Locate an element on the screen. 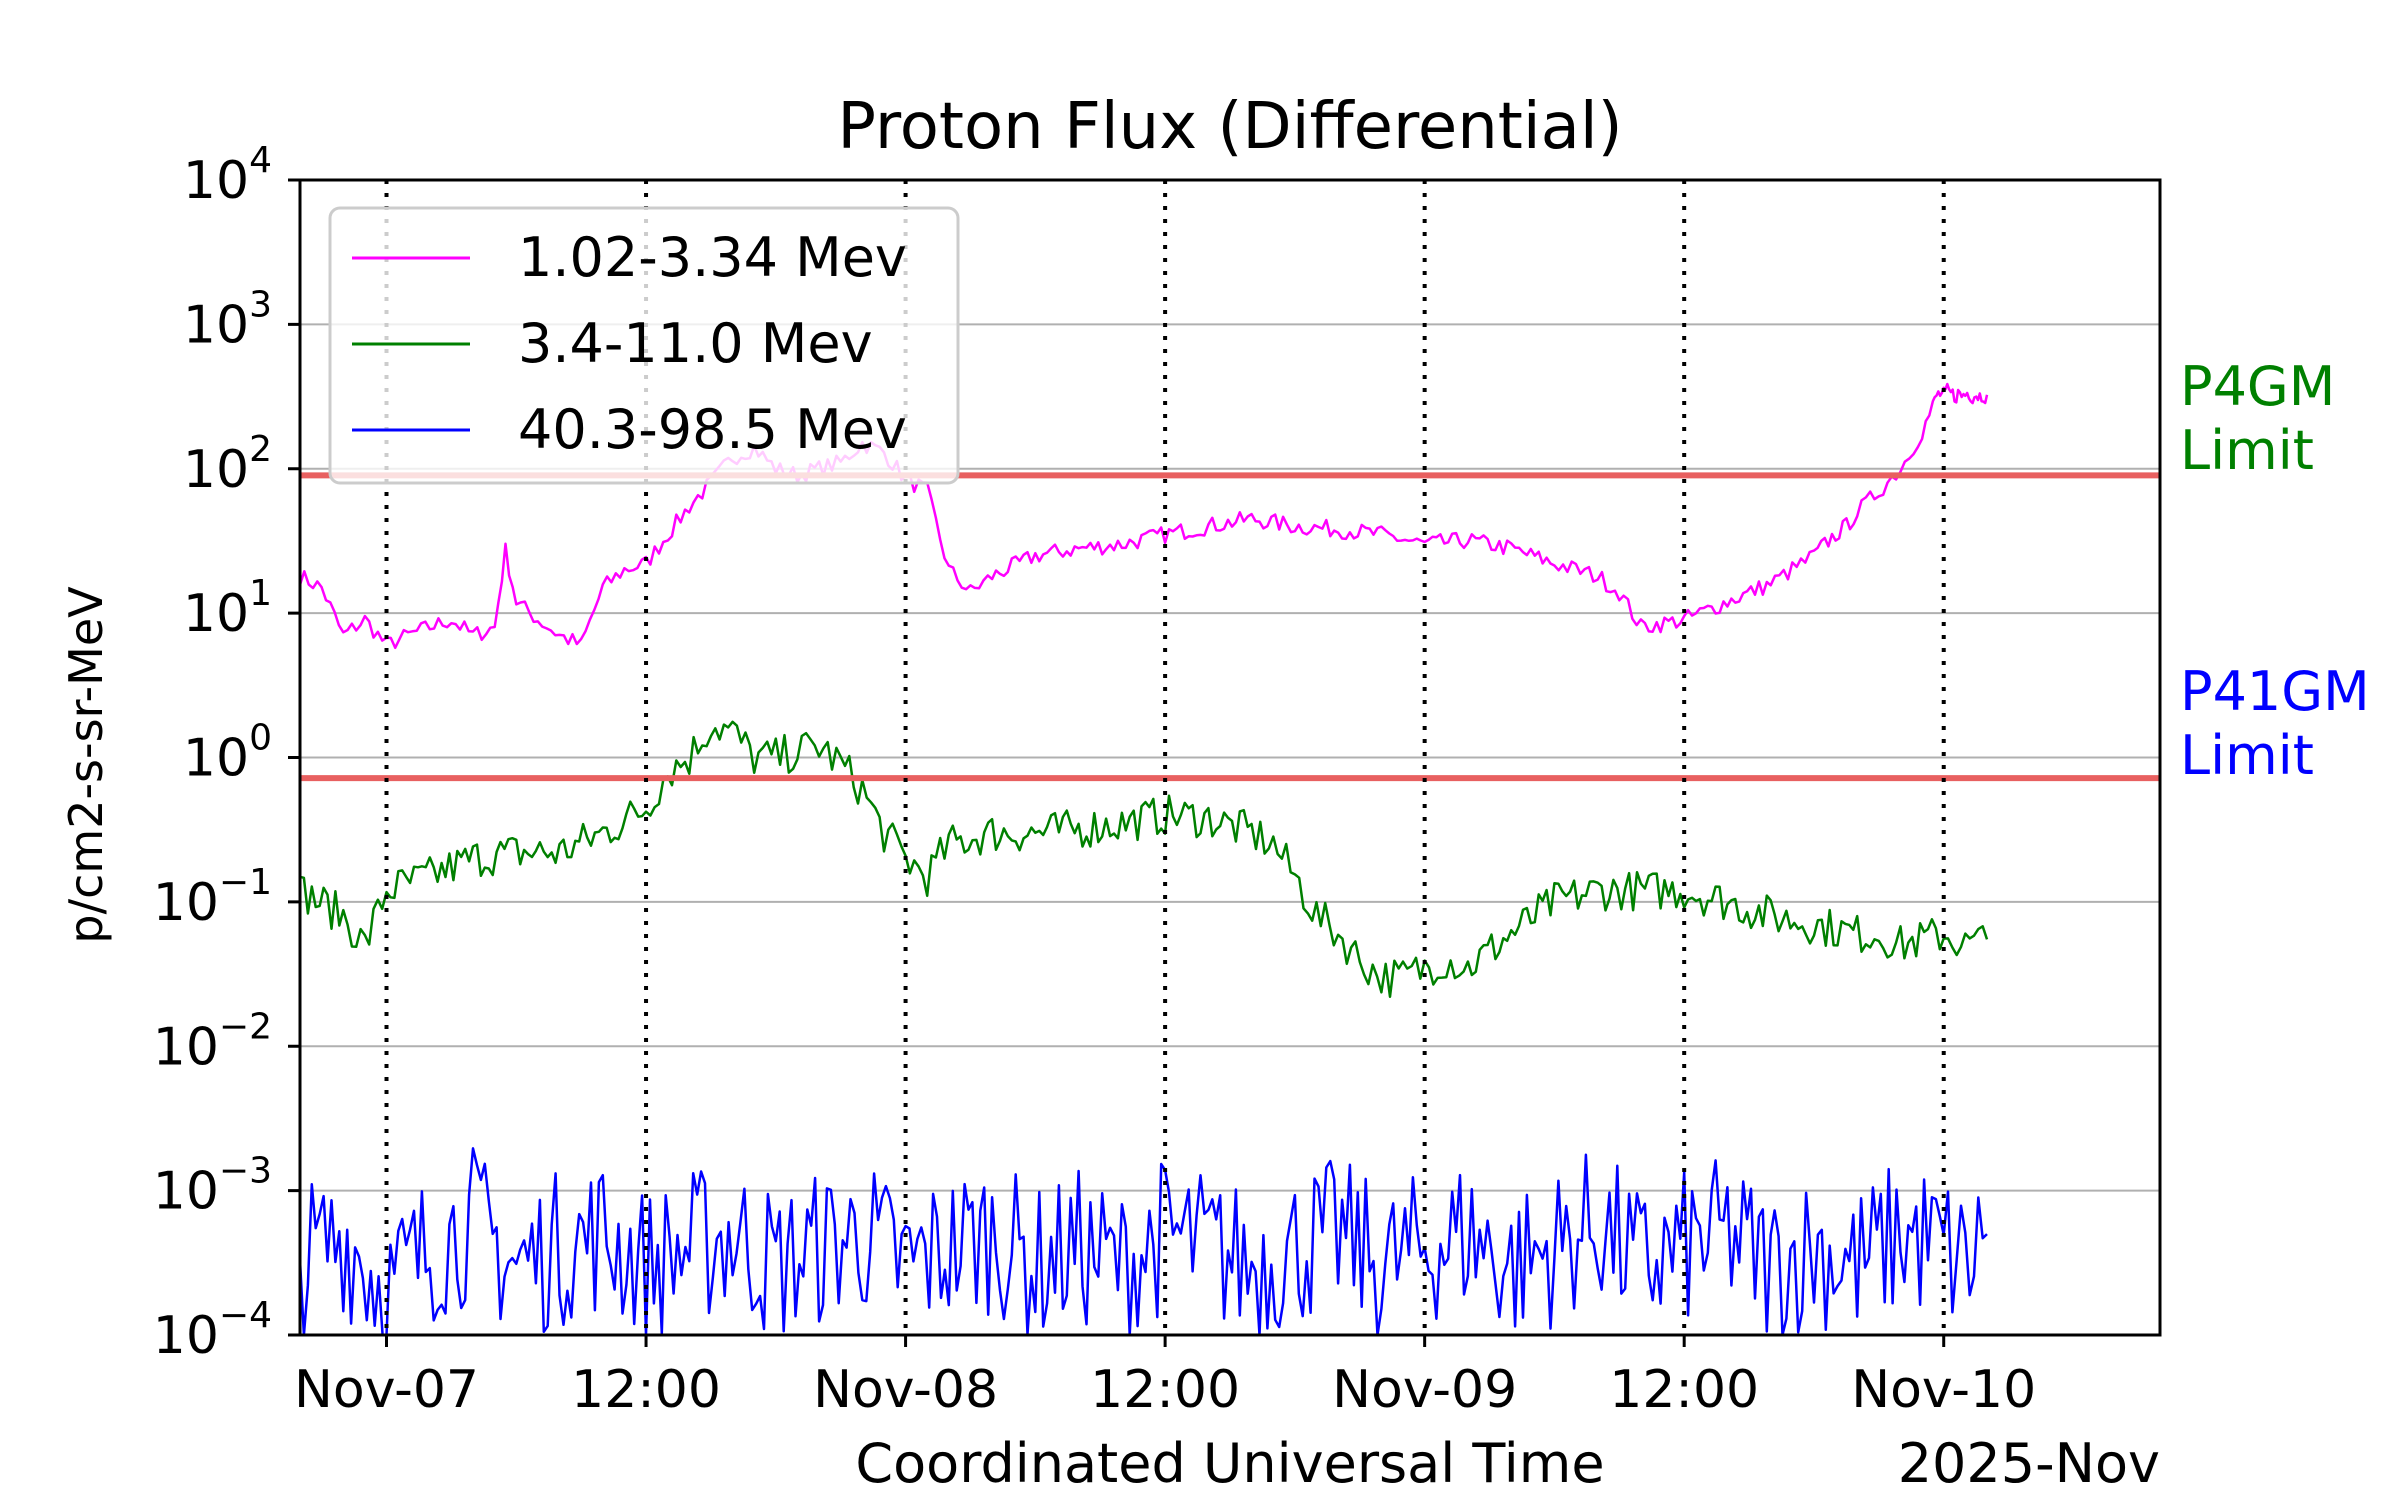  x-tick-label: Nov-09 is located at coordinates (1424, 1390).